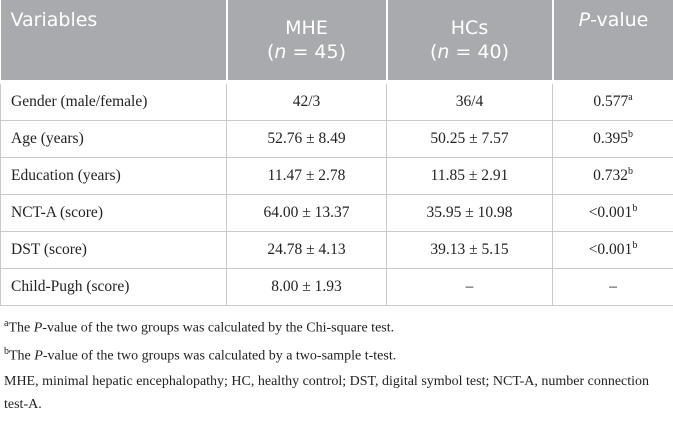 The width and height of the screenshot is (673, 437). Describe the element at coordinates (113, 213) in the screenshot. I see `table-cell: NCT-A (score)` at that location.